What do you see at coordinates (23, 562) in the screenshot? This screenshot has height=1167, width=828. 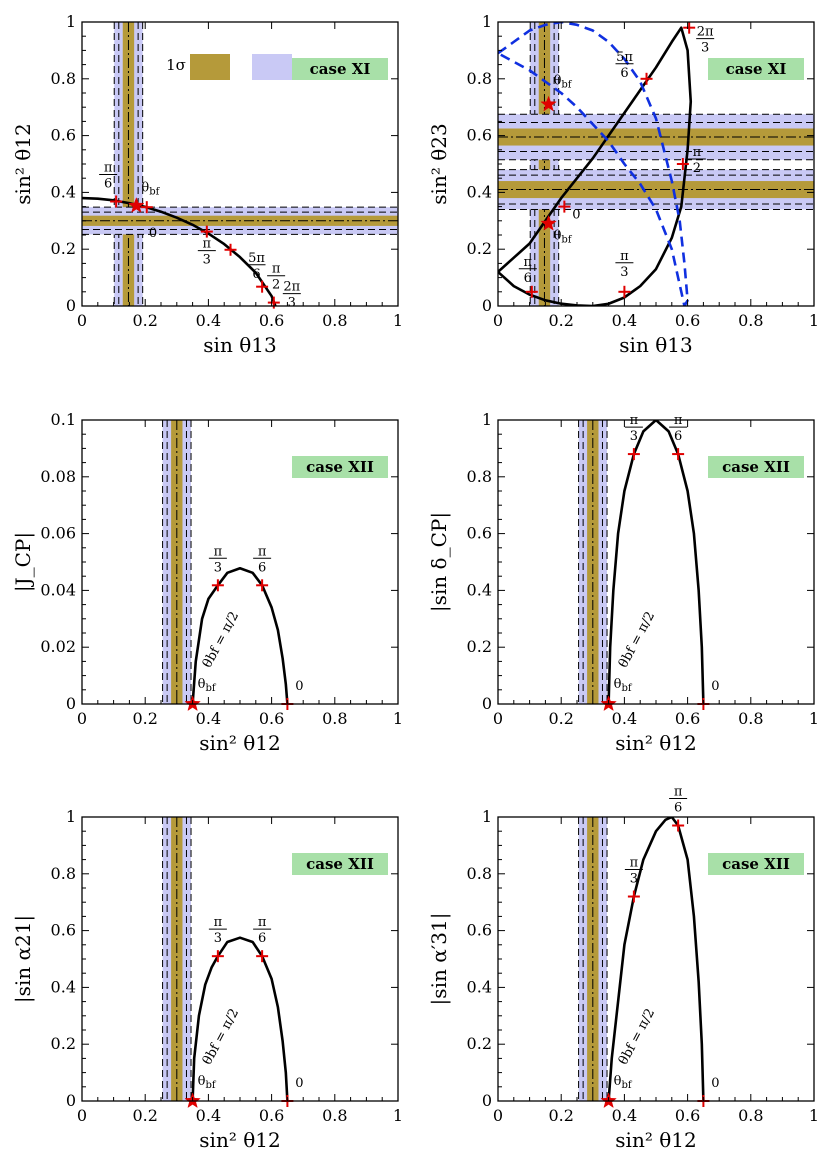 I see `y-axis-label: |J_CP|` at bounding box center [23, 562].